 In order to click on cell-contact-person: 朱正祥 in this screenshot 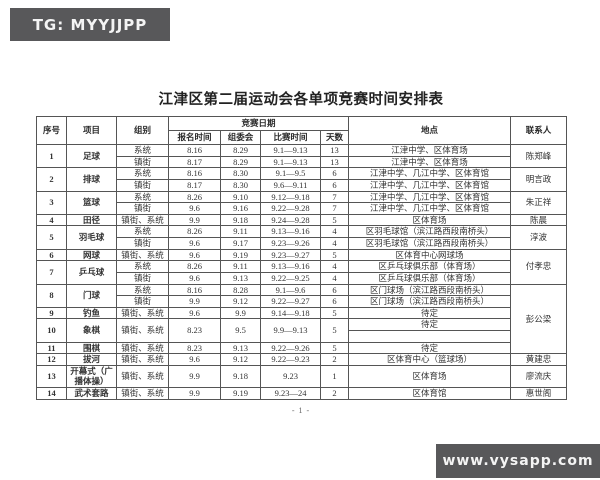, I will do `click(539, 202)`.